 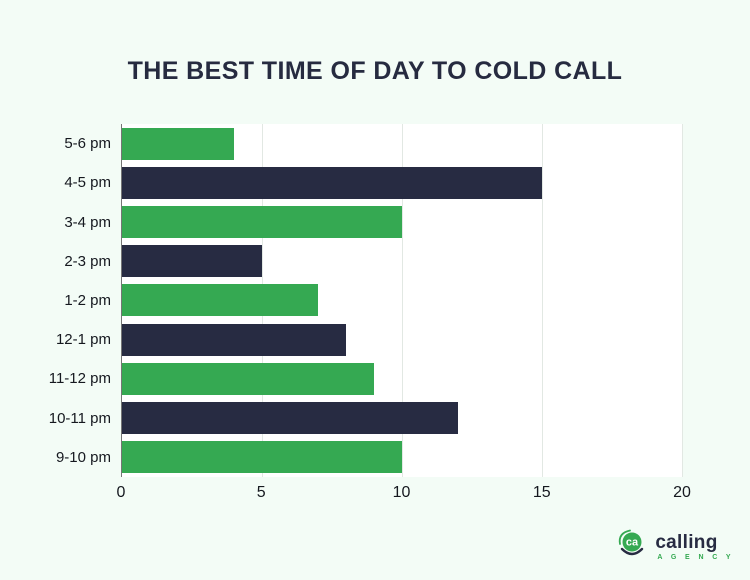 I want to click on calling-agency-logo: ca calling A G E N C Y, so click(x=675, y=546).